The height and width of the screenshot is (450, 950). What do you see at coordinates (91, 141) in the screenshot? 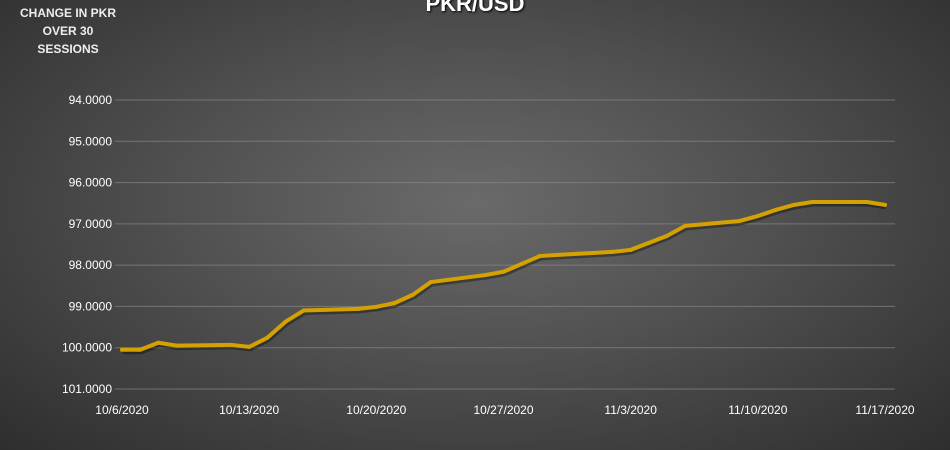
I see `y-tick-label: 95.0000` at bounding box center [91, 141].